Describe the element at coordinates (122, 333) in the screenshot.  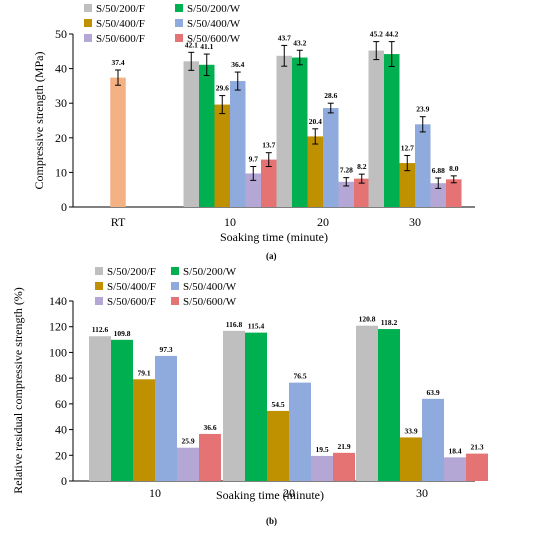
I see `data-label: 109.8` at that location.